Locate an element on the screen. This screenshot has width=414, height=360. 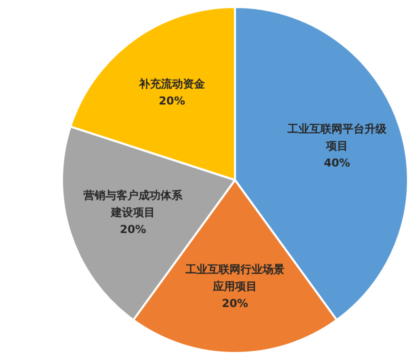
slice-label: 营销与客户成功体系建设项目 is located at coordinates (133, 204).